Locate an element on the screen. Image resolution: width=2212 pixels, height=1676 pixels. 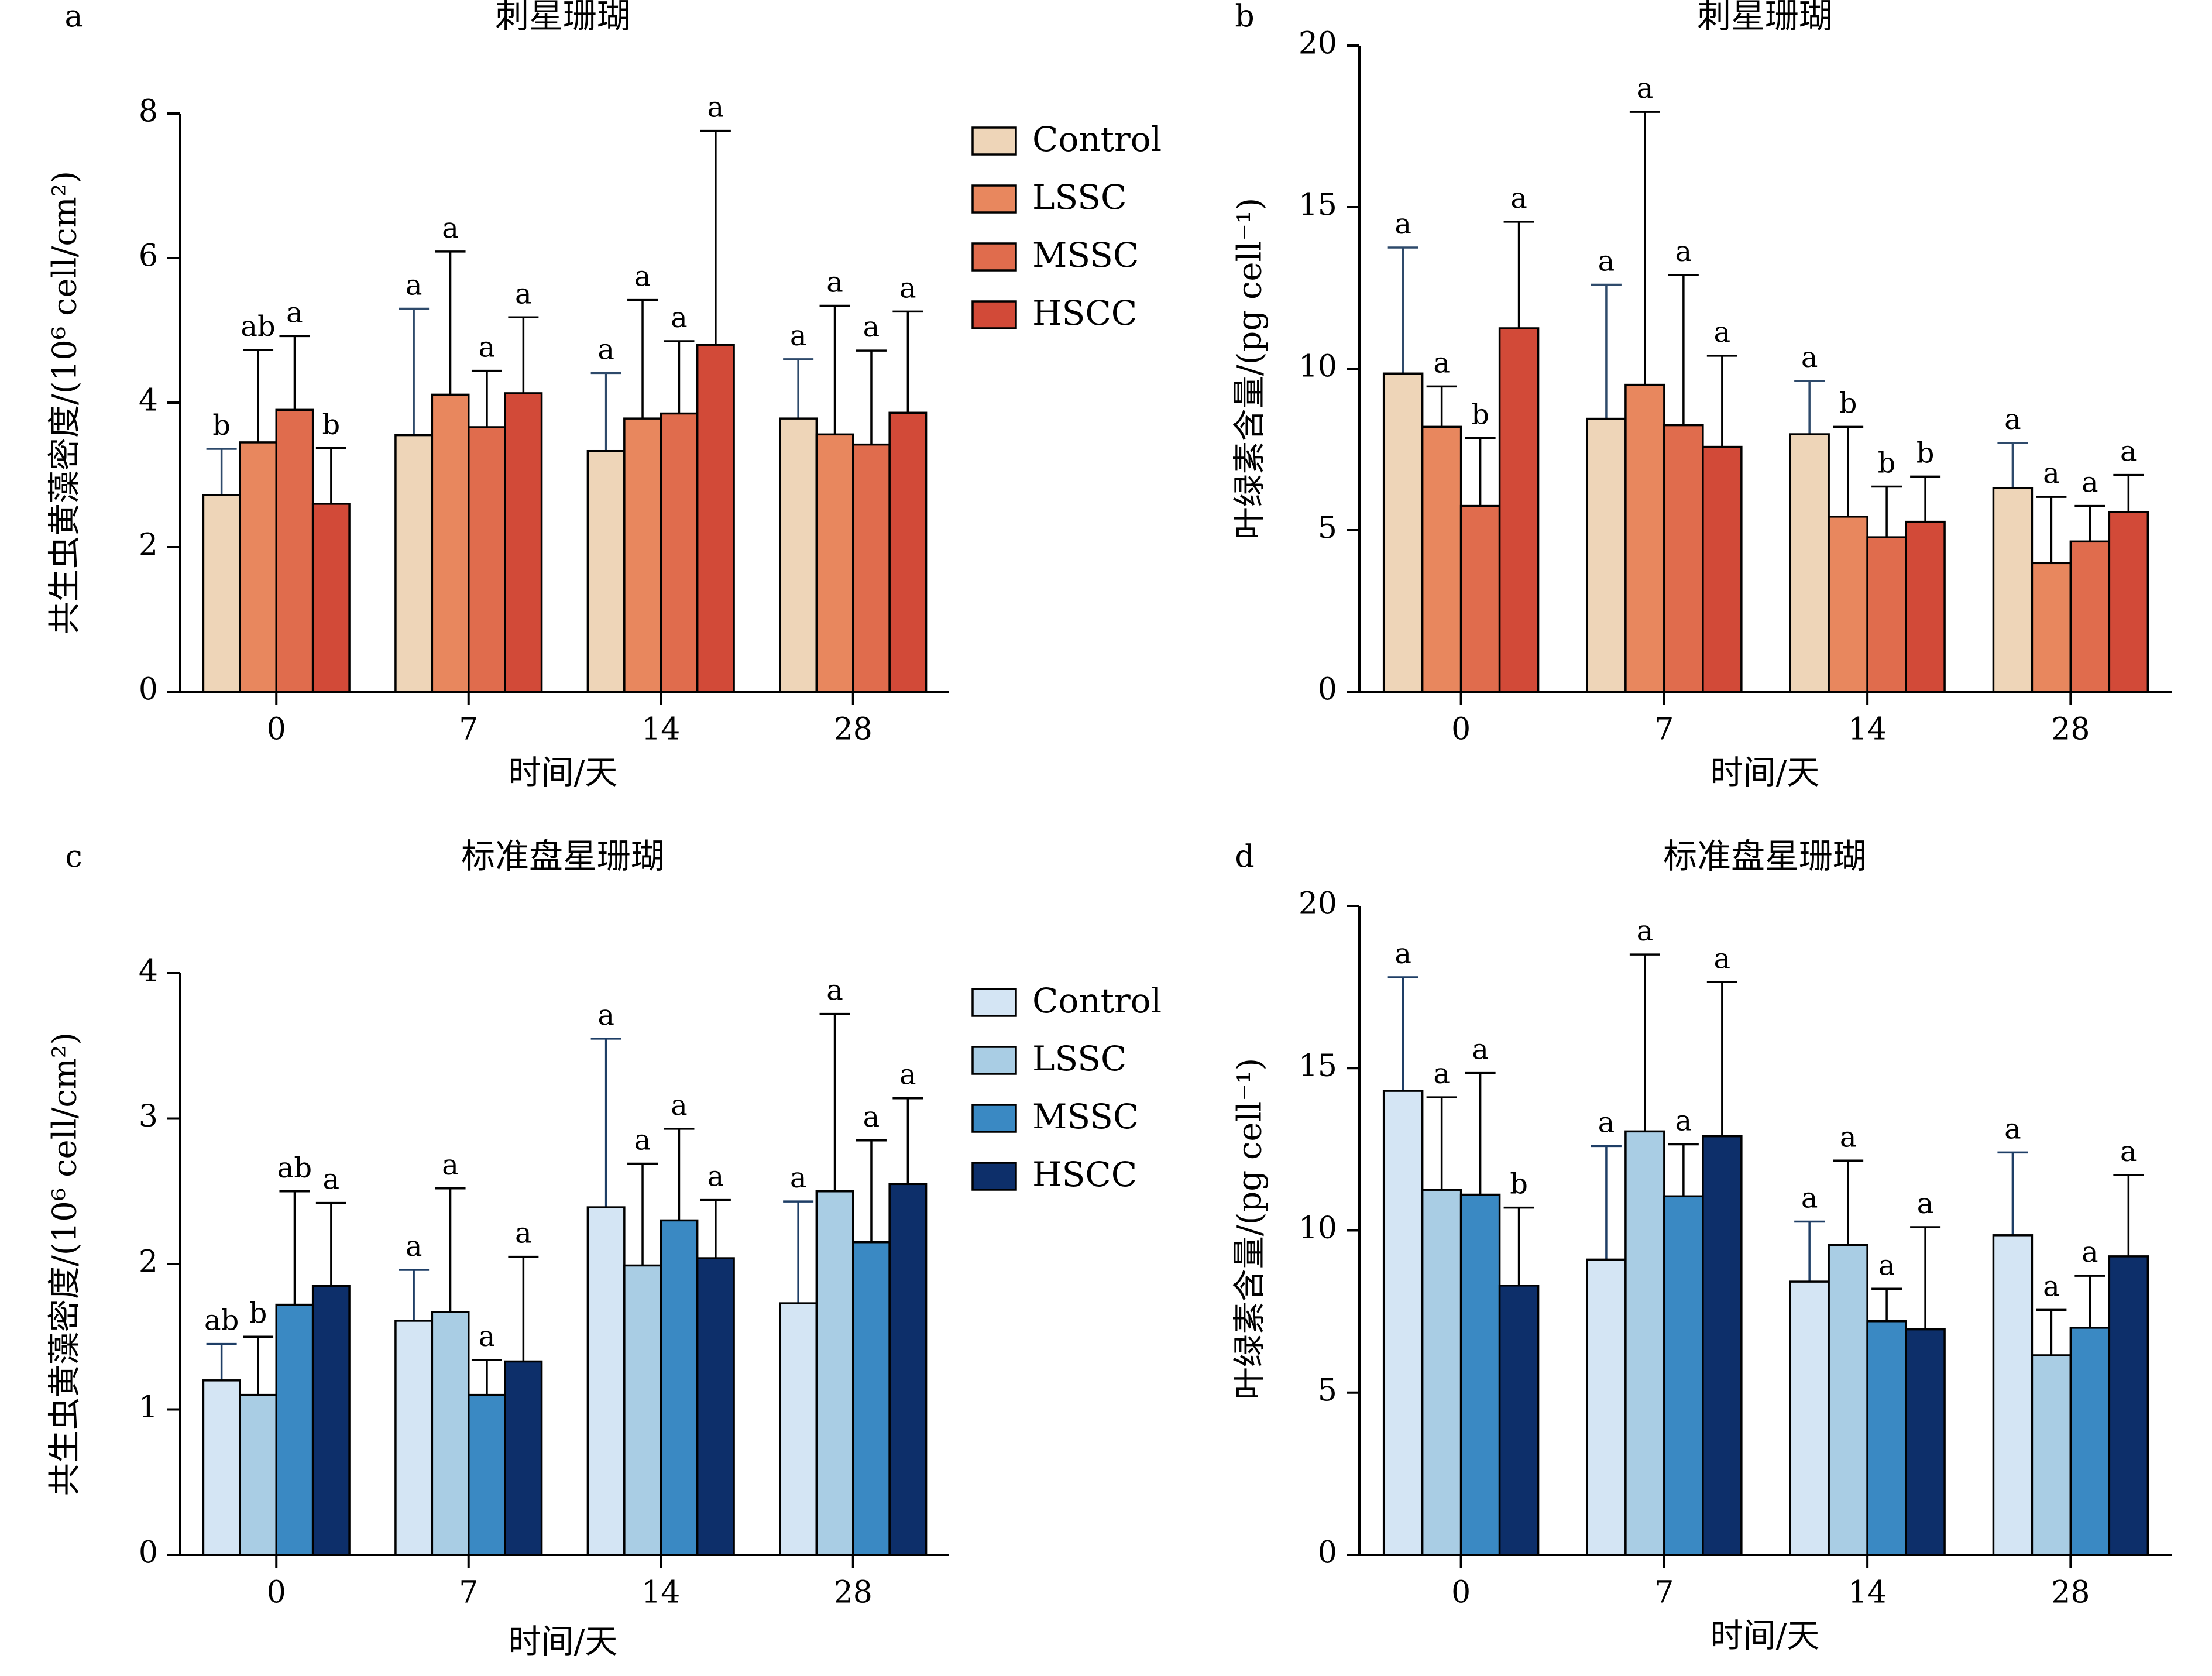
panel-letter: b is located at coordinates (1244, 17).